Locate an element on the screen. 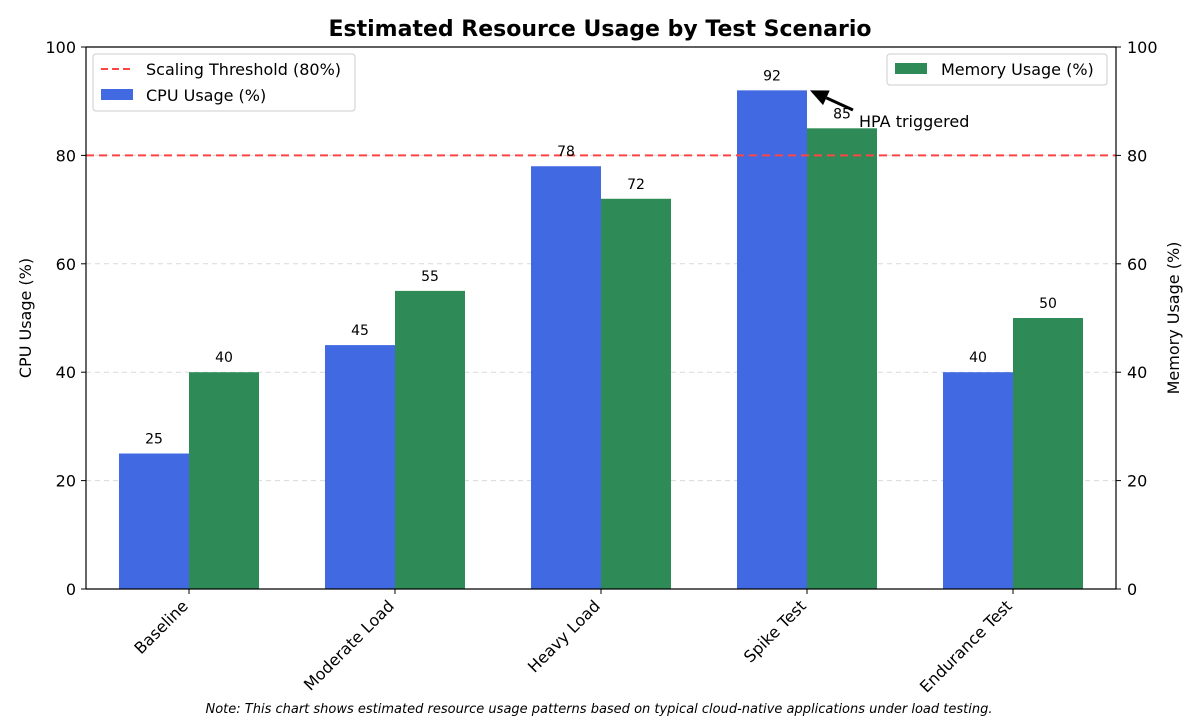 The width and height of the screenshot is (1200, 720). data-label-memory: 50 is located at coordinates (1048, 304).